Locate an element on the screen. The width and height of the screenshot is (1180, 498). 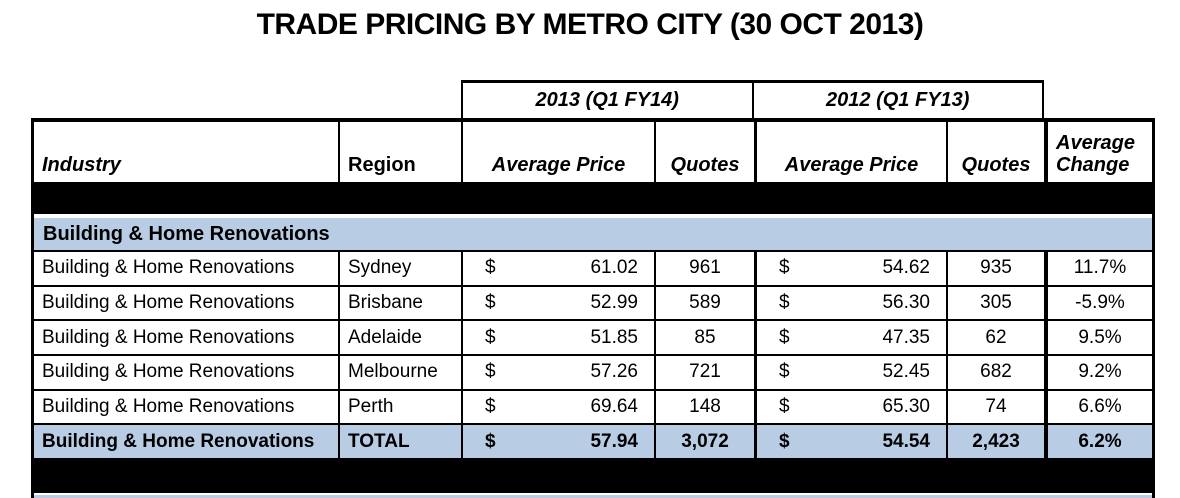
column-header-avg-price-2012: Average Price is located at coordinates (850, 152).